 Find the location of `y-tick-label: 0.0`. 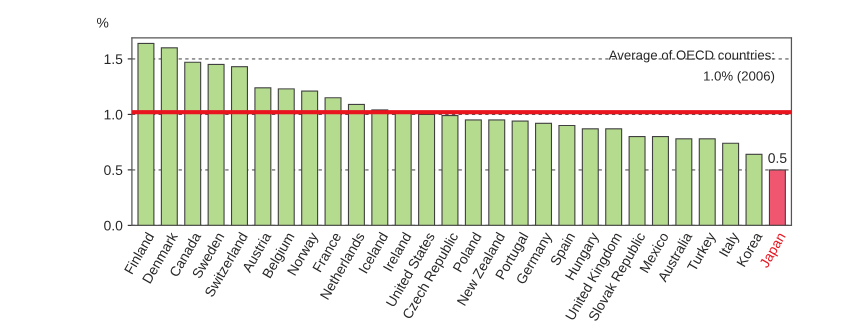

y-tick-label: 0.0 is located at coordinates (113, 225).